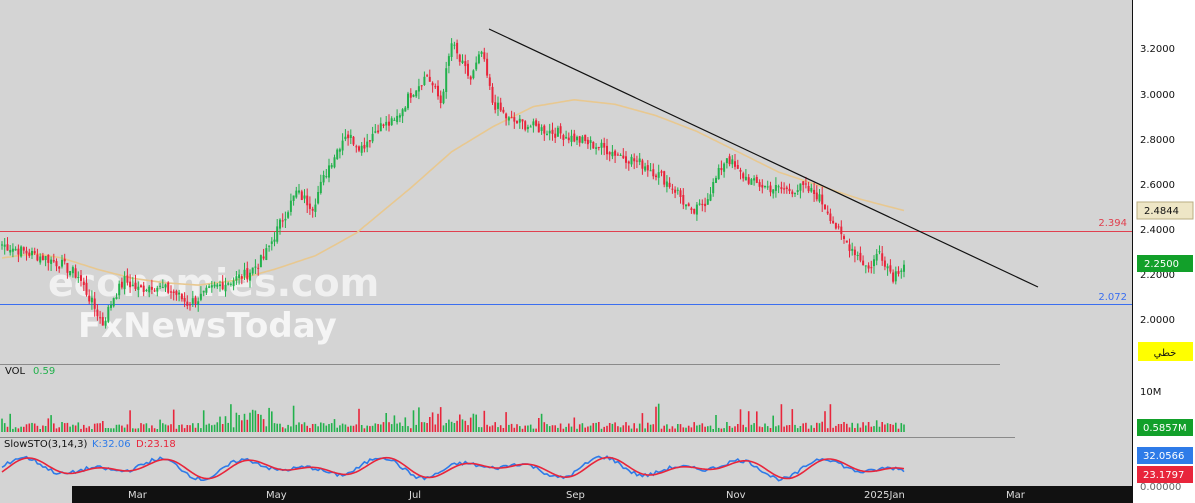 This screenshot has width=1195, height=503. Describe the element at coordinates (1157, 185) in the screenshot. I see `price-tick-label: 2.6000` at that location.